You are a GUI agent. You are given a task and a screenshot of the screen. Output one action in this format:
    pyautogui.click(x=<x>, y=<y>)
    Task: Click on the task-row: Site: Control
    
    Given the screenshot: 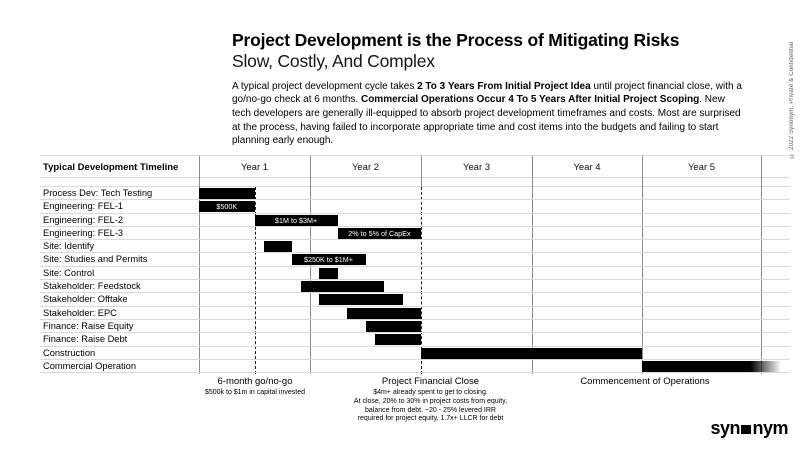 What is the action you would take?
    pyautogui.click(x=415, y=274)
    